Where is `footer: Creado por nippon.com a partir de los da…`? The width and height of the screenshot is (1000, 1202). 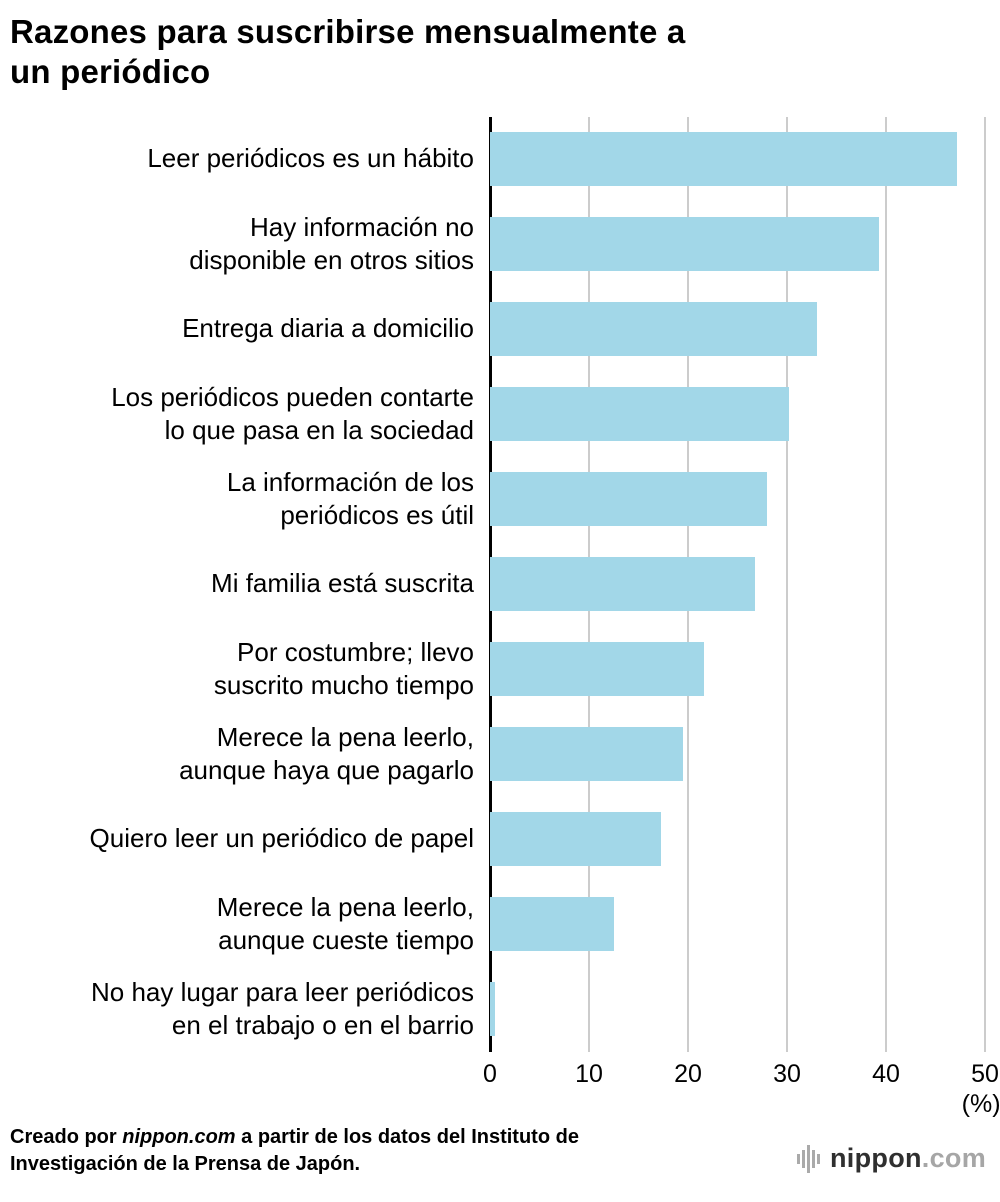
footer: Creado por nippon.com a partir de los da… is located at coordinates (500, 1156).